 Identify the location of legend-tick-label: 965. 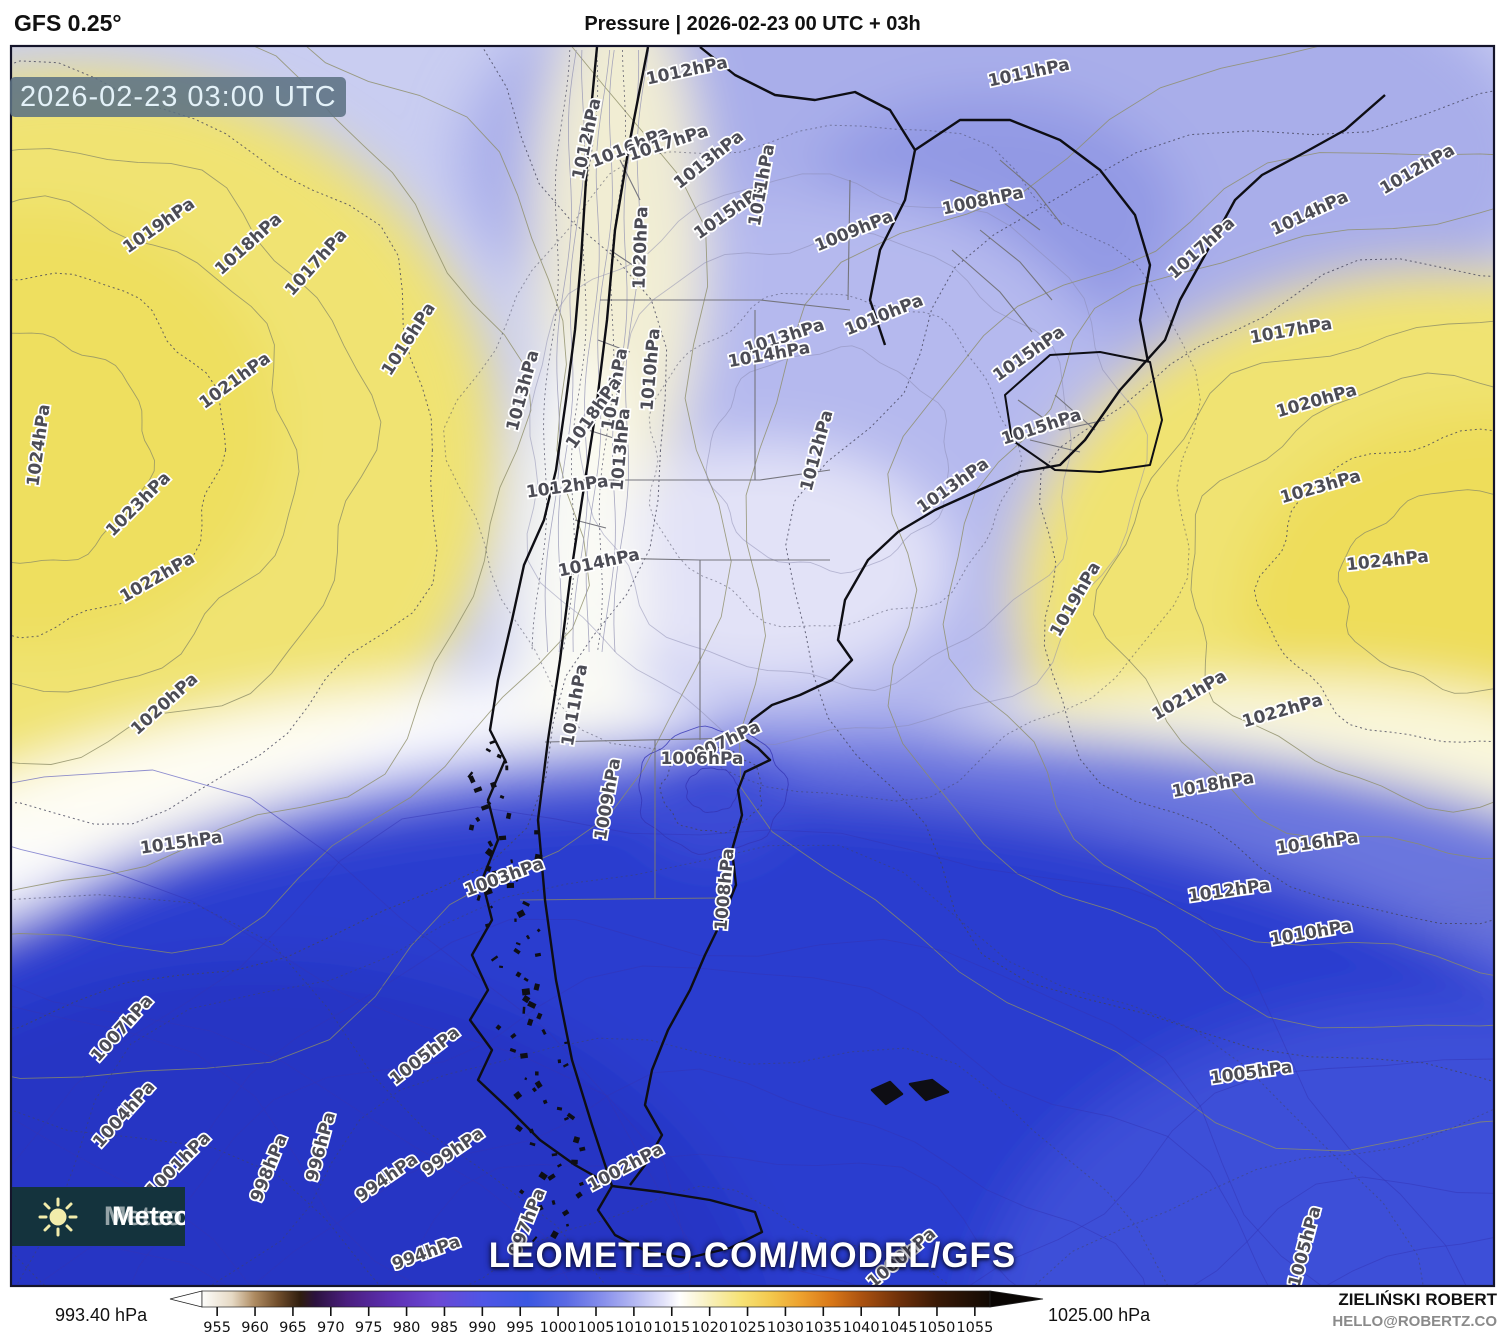
(293, 1328).